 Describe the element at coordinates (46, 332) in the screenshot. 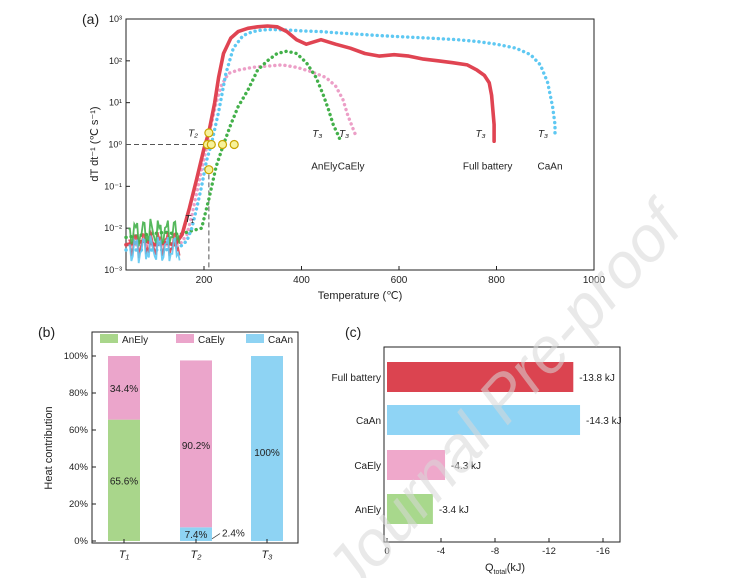

I see `panel-b-label: (b)` at that location.